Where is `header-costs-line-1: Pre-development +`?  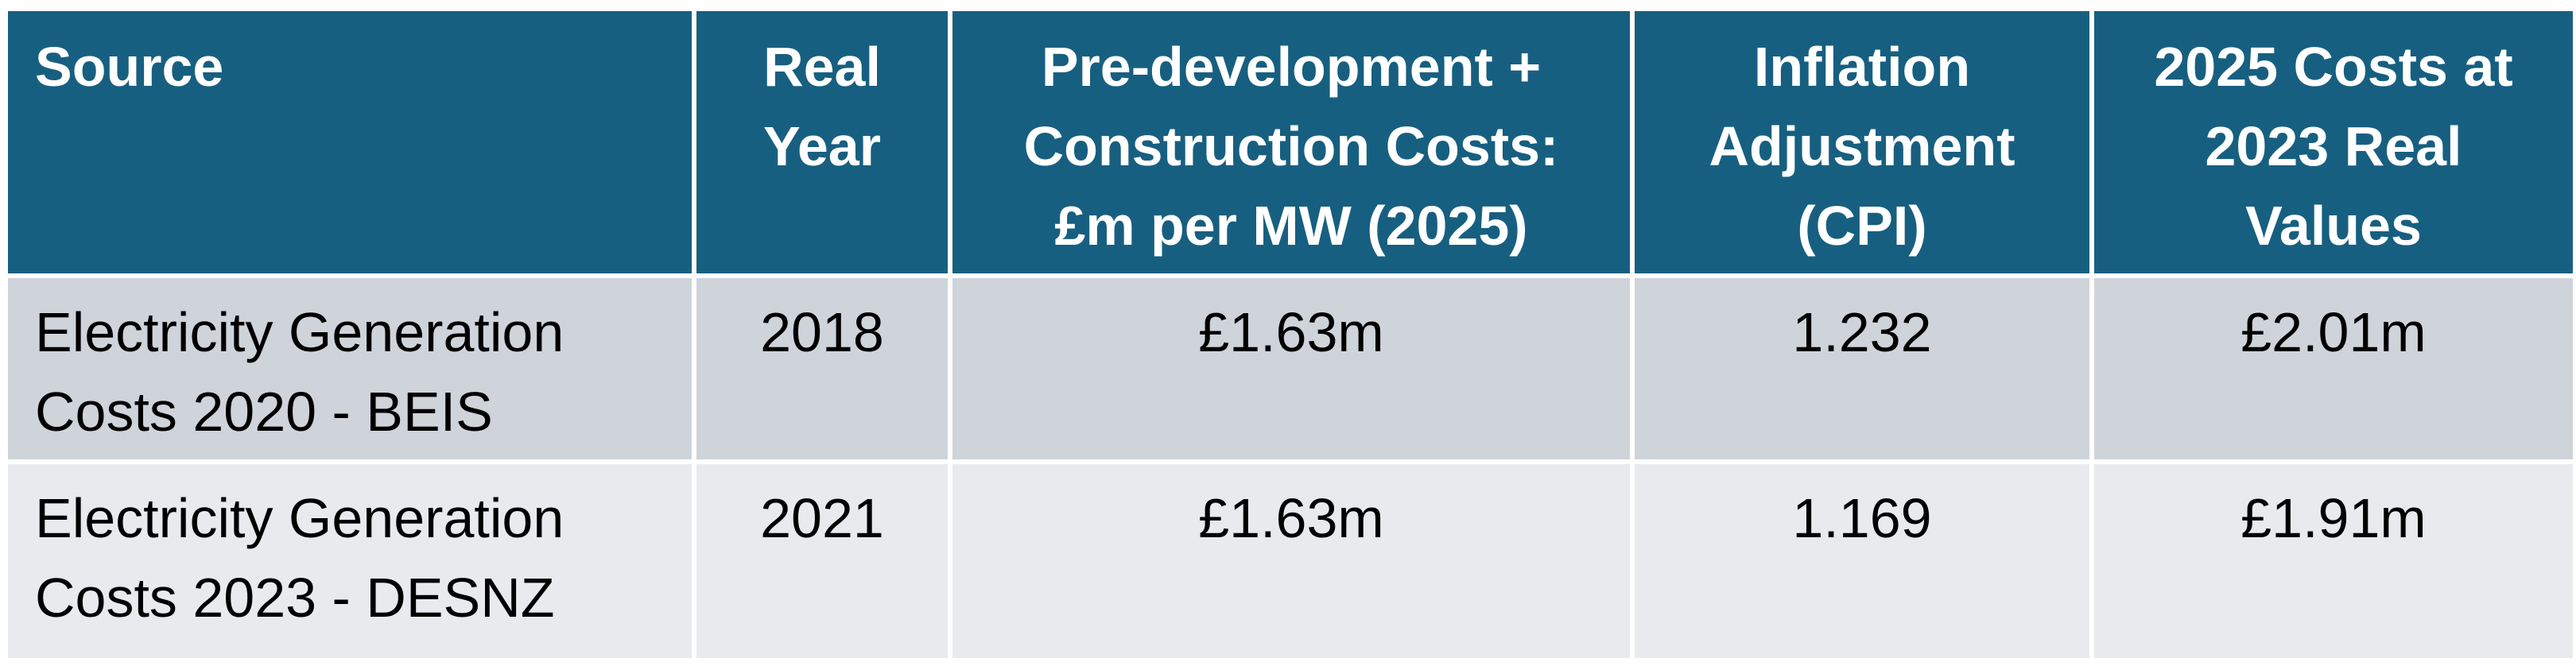
header-costs-line-1: Pre-development + is located at coordinates (1291, 67).